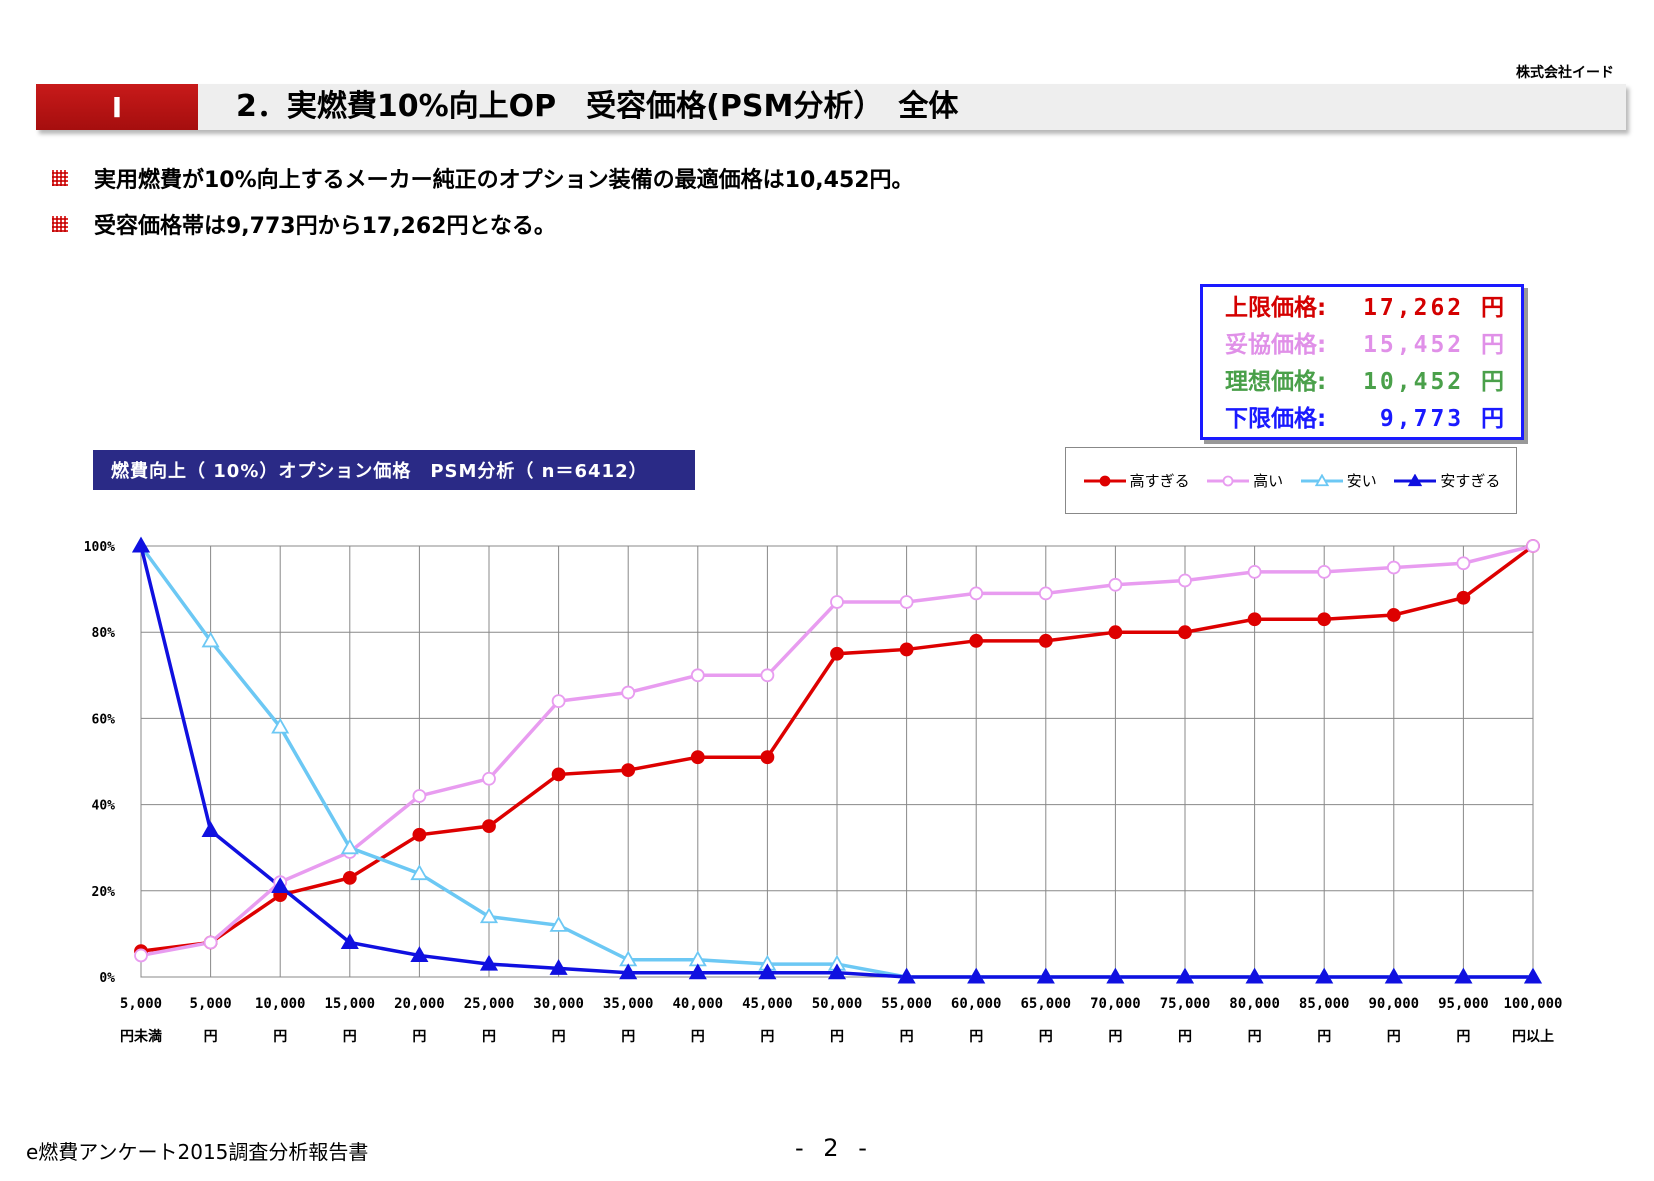 Image resolution: width=1654 pixels, height=1181 pixels. I want to click on y-tick-label: 40%, so click(104, 806).